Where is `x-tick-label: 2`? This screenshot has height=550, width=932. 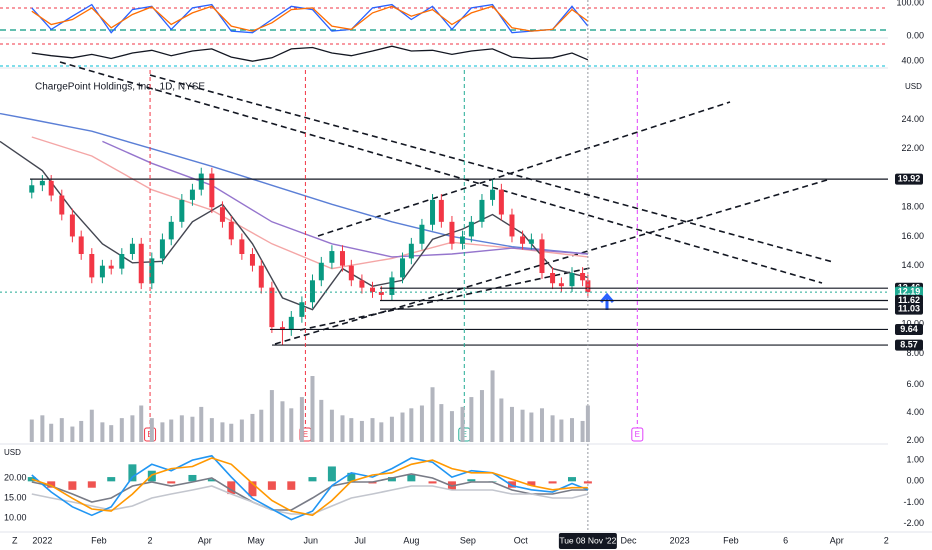 x-tick-label: 2 is located at coordinates (150, 540).